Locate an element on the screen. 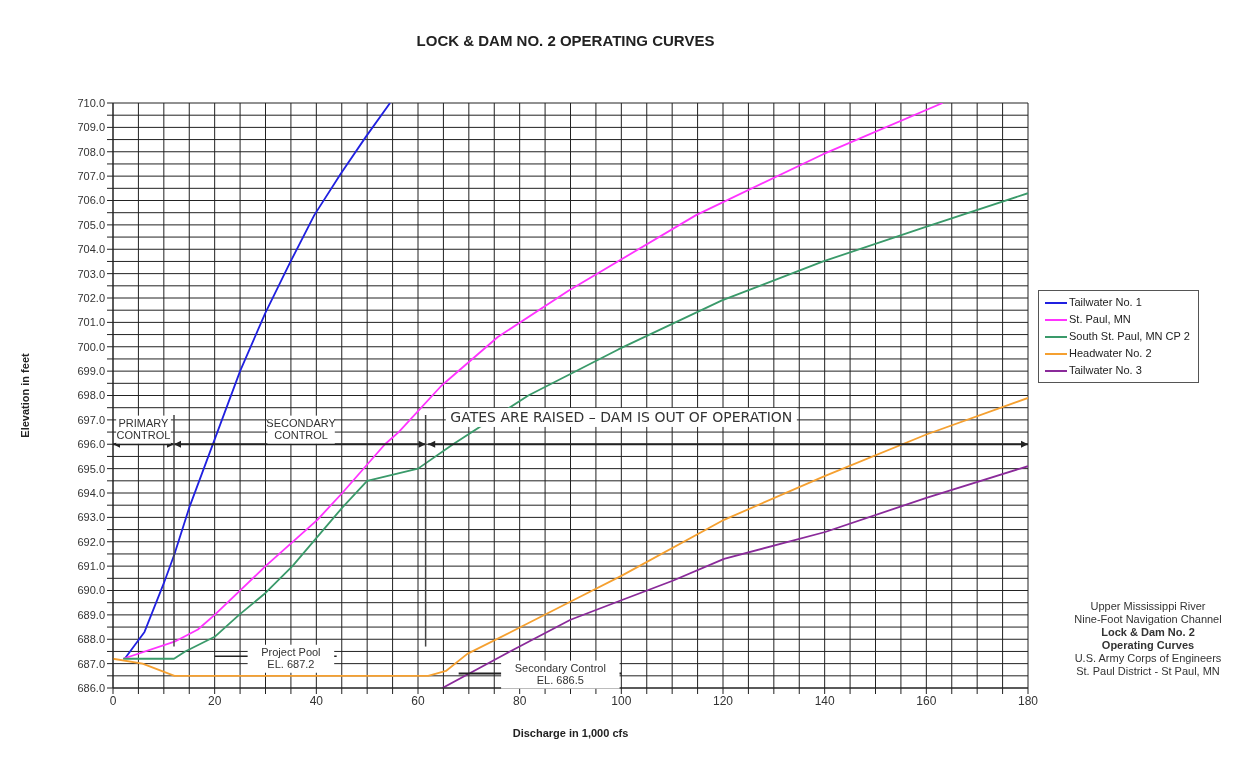 The image size is (1255, 762). y-axis-title: Elevation in feet is located at coordinates (24, 395).